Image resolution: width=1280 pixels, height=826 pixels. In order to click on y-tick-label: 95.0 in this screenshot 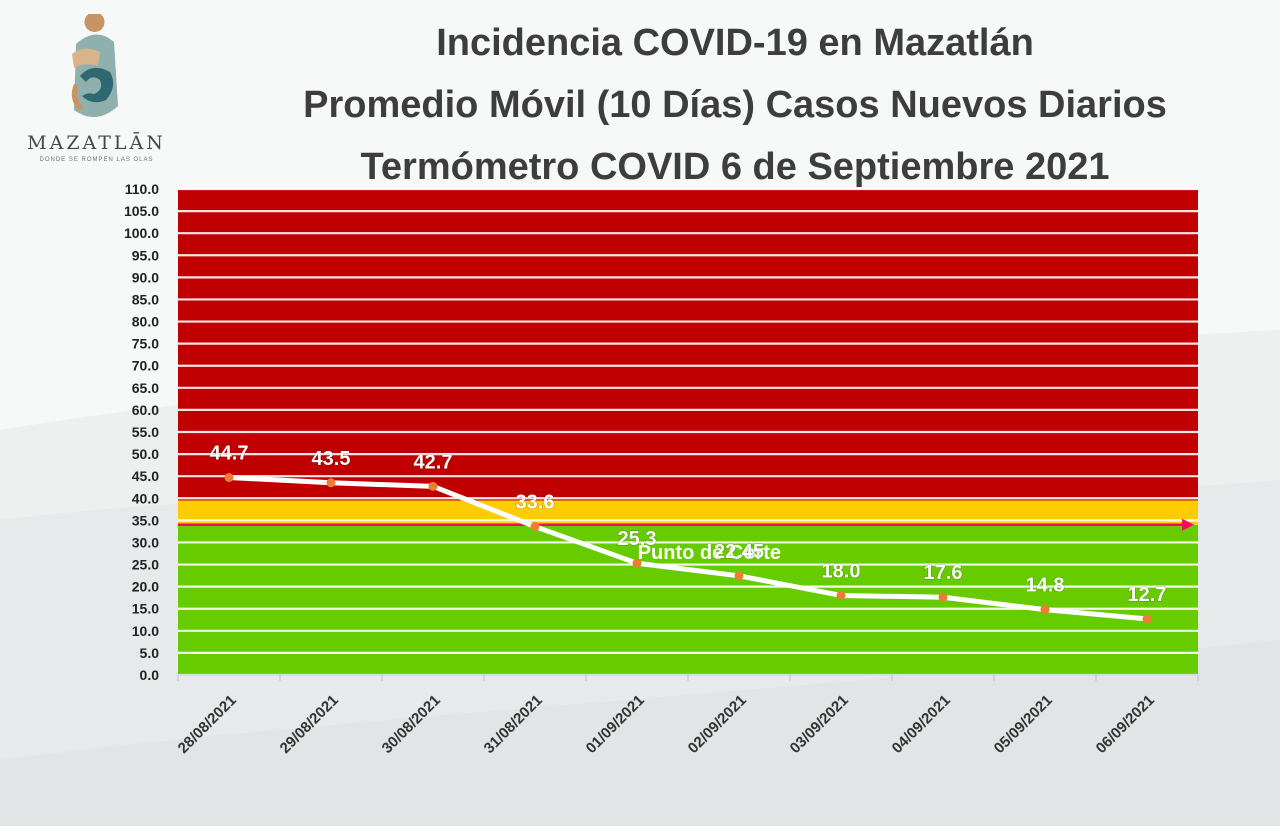, I will do `click(145, 255)`.